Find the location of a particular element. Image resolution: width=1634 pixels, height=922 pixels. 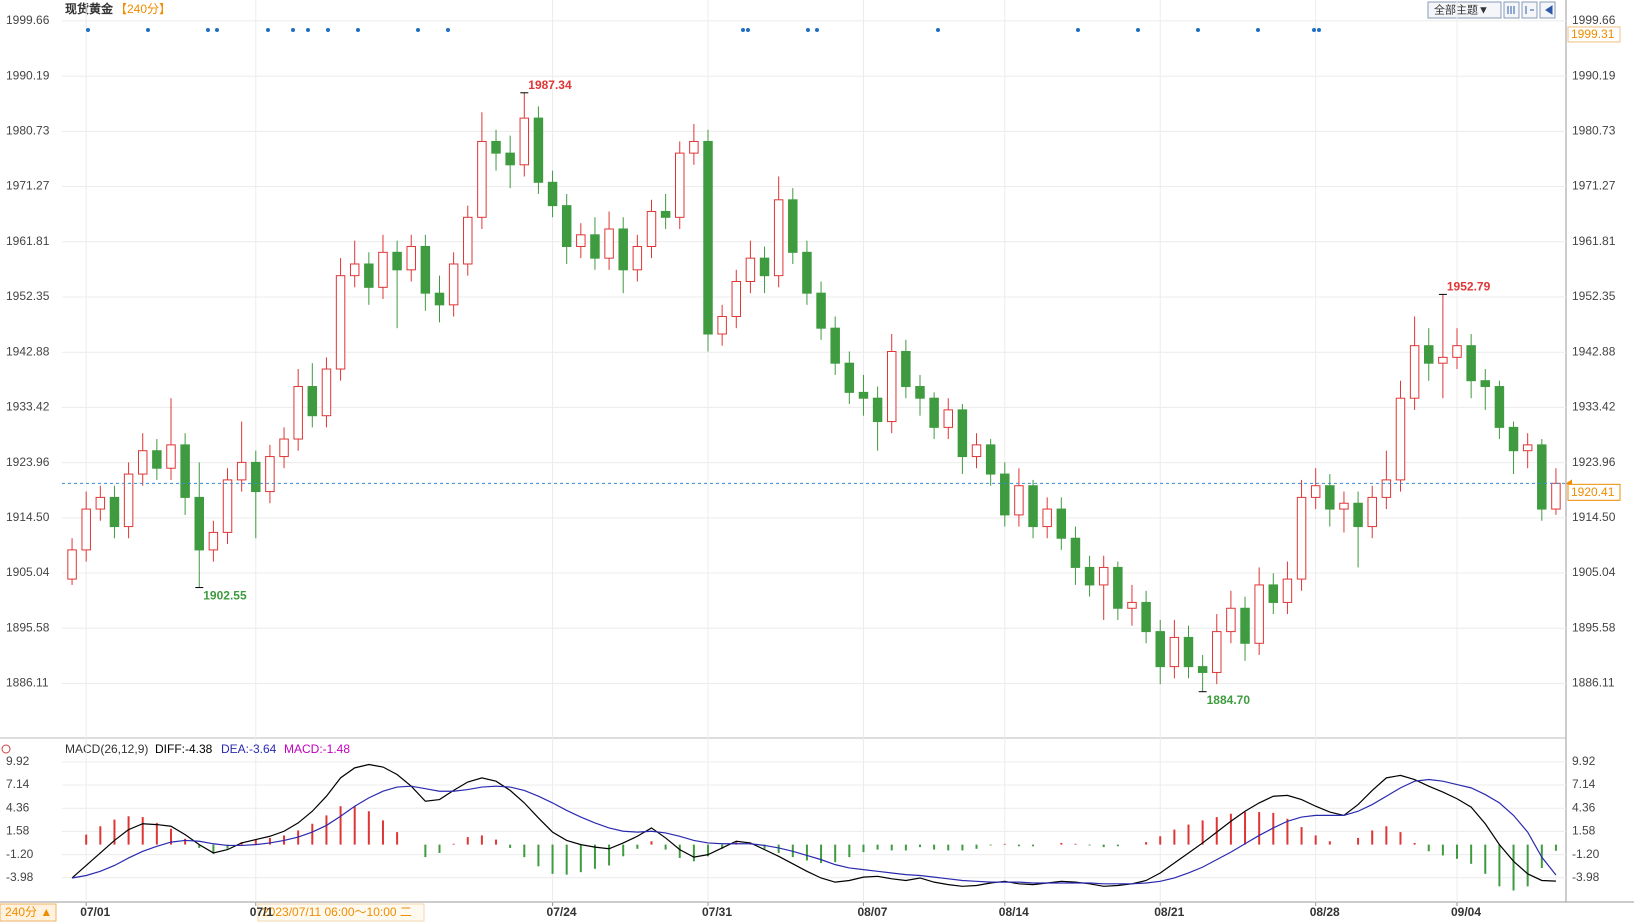

y-tick-label-right: -3.98 is located at coordinates (1586, 877).